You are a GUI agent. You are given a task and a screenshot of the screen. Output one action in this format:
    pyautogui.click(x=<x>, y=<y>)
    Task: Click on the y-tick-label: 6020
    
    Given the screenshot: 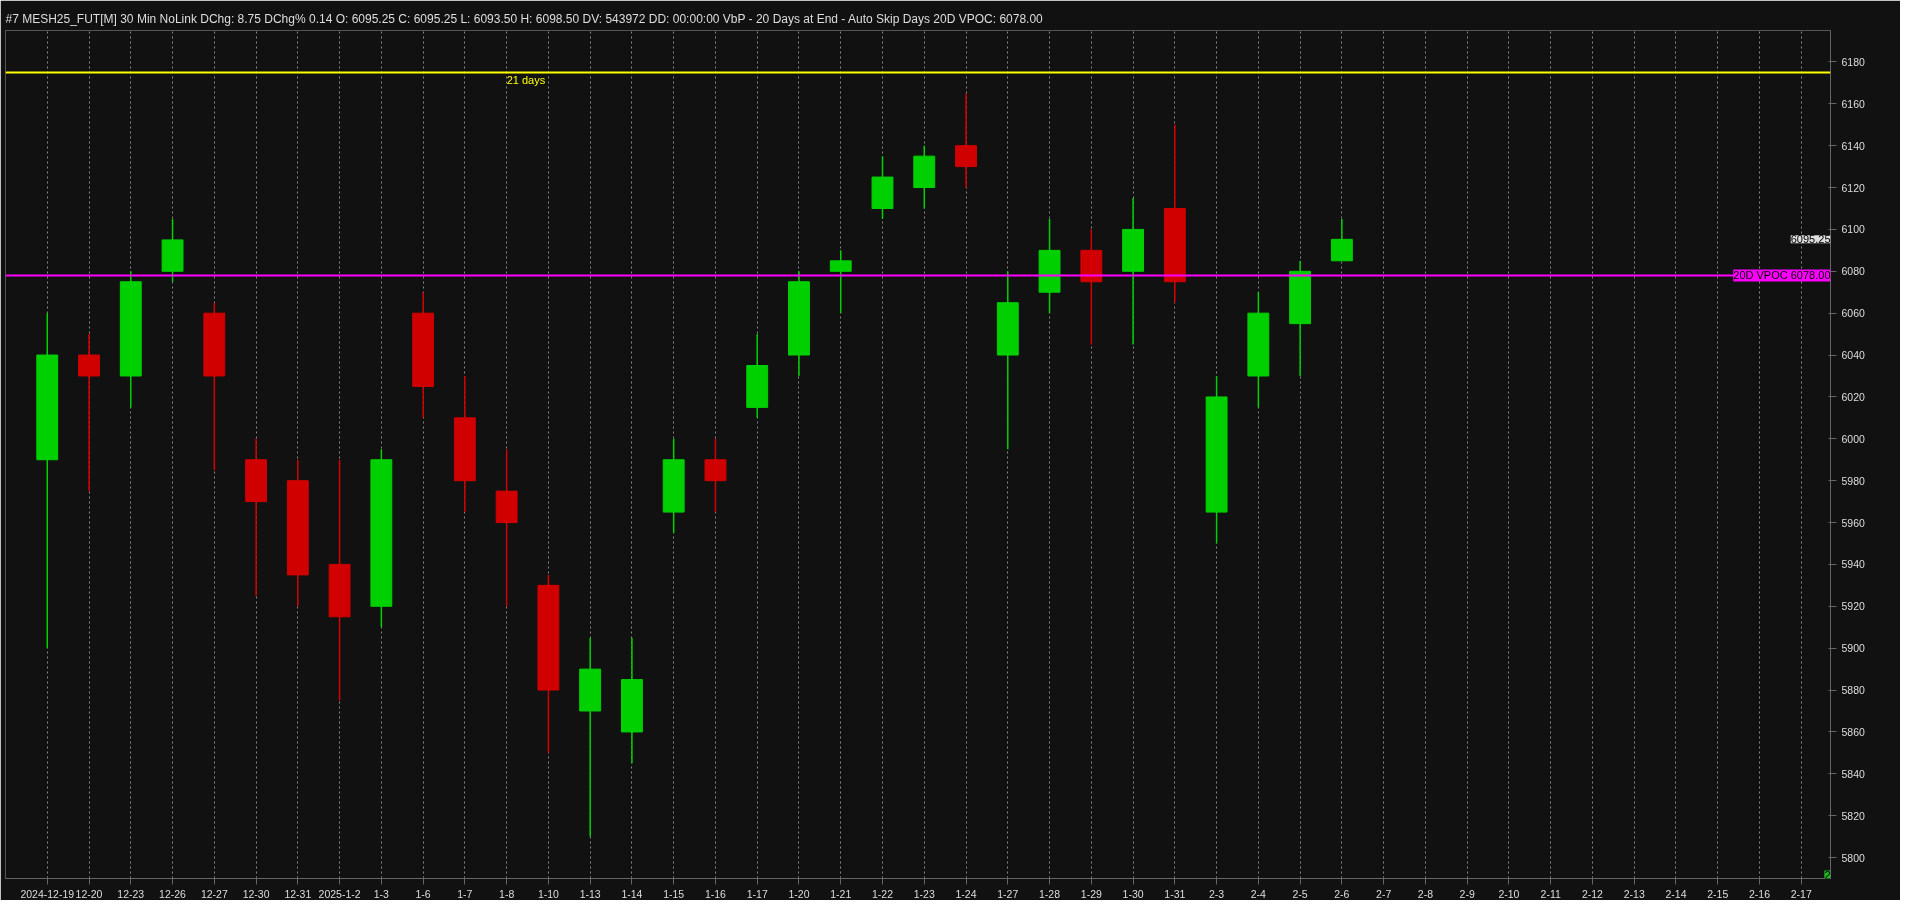 What is the action you would take?
    pyautogui.click(x=1853, y=396)
    